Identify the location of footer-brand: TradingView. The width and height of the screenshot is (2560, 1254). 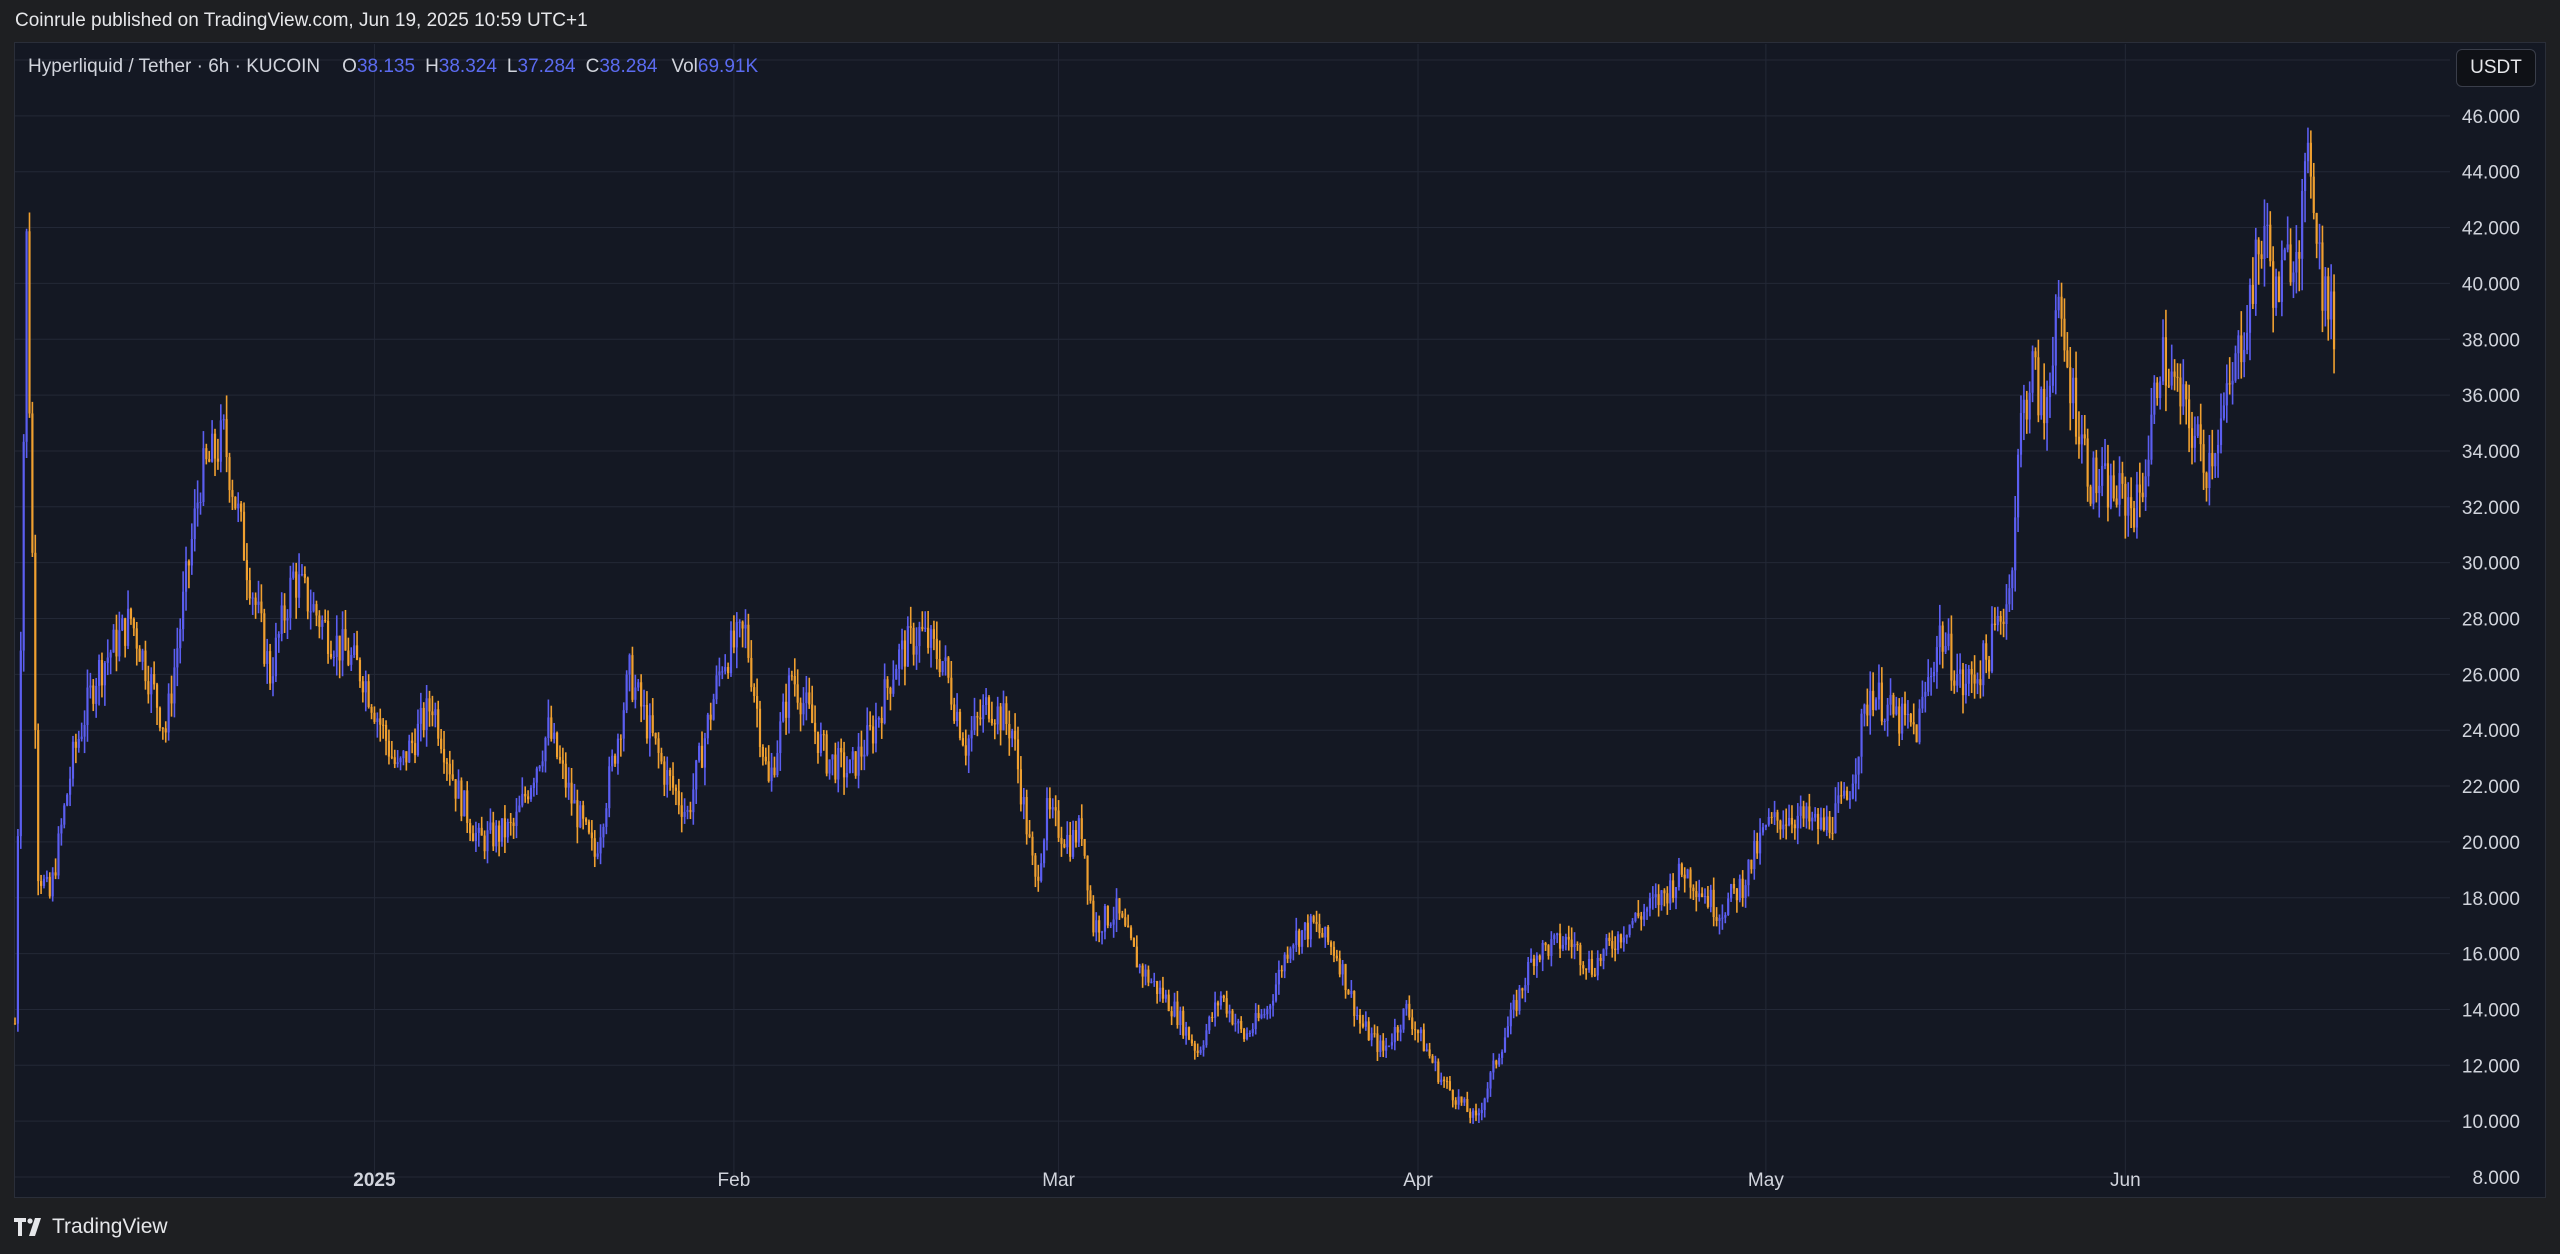
(91, 1227).